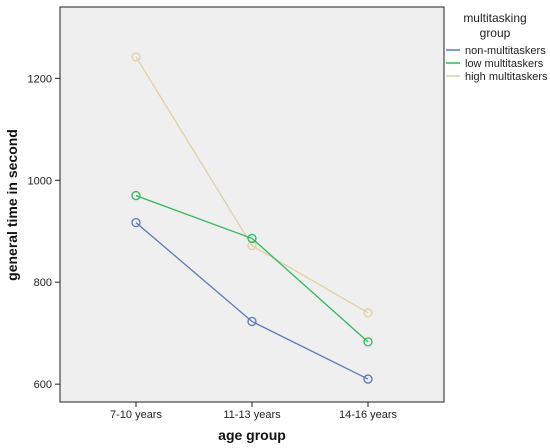  What do you see at coordinates (252, 415) in the screenshot?
I see `x-tick-label: 11-13 years` at bounding box center [252, 415].